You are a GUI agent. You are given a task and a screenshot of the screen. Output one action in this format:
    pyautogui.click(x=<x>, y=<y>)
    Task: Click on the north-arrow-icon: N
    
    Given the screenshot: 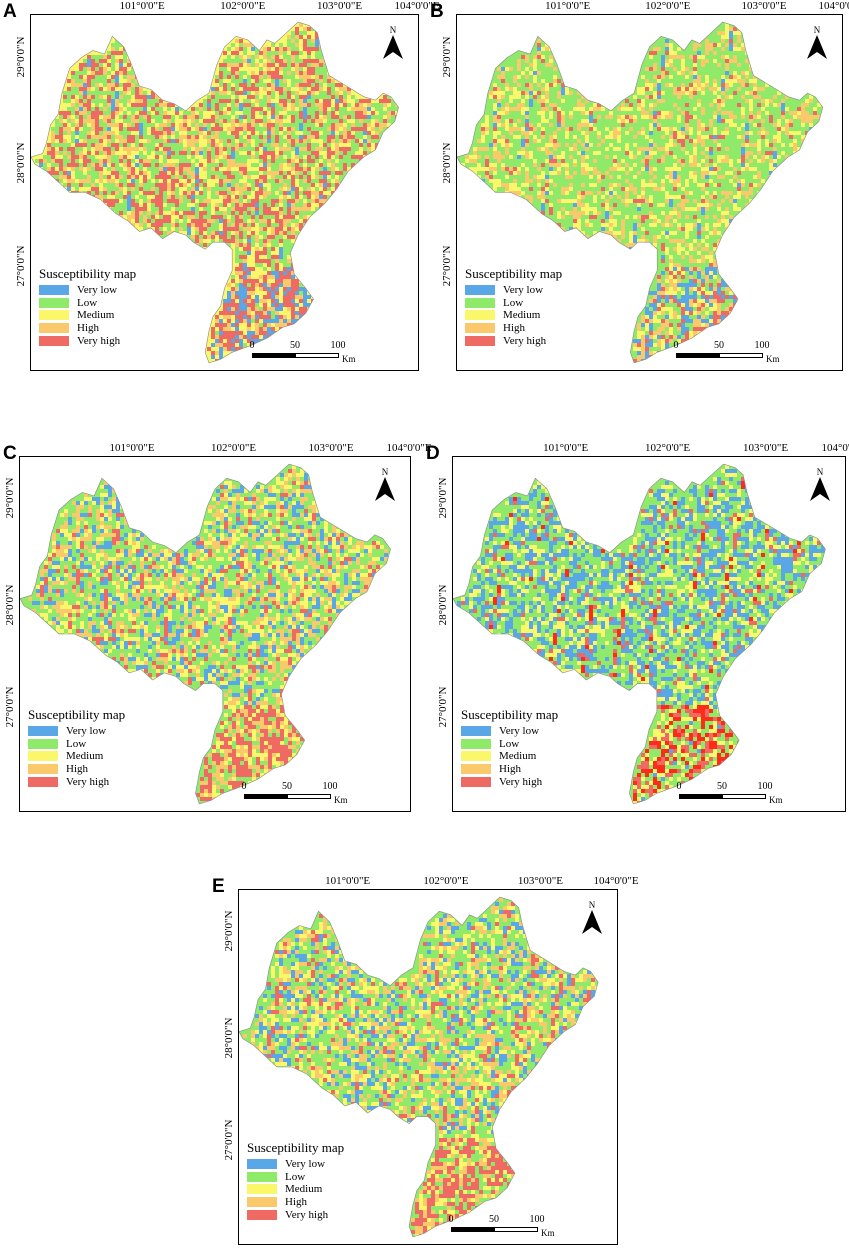 What is the action you would take?
    pyautogui.click(x=393, y=44)
    